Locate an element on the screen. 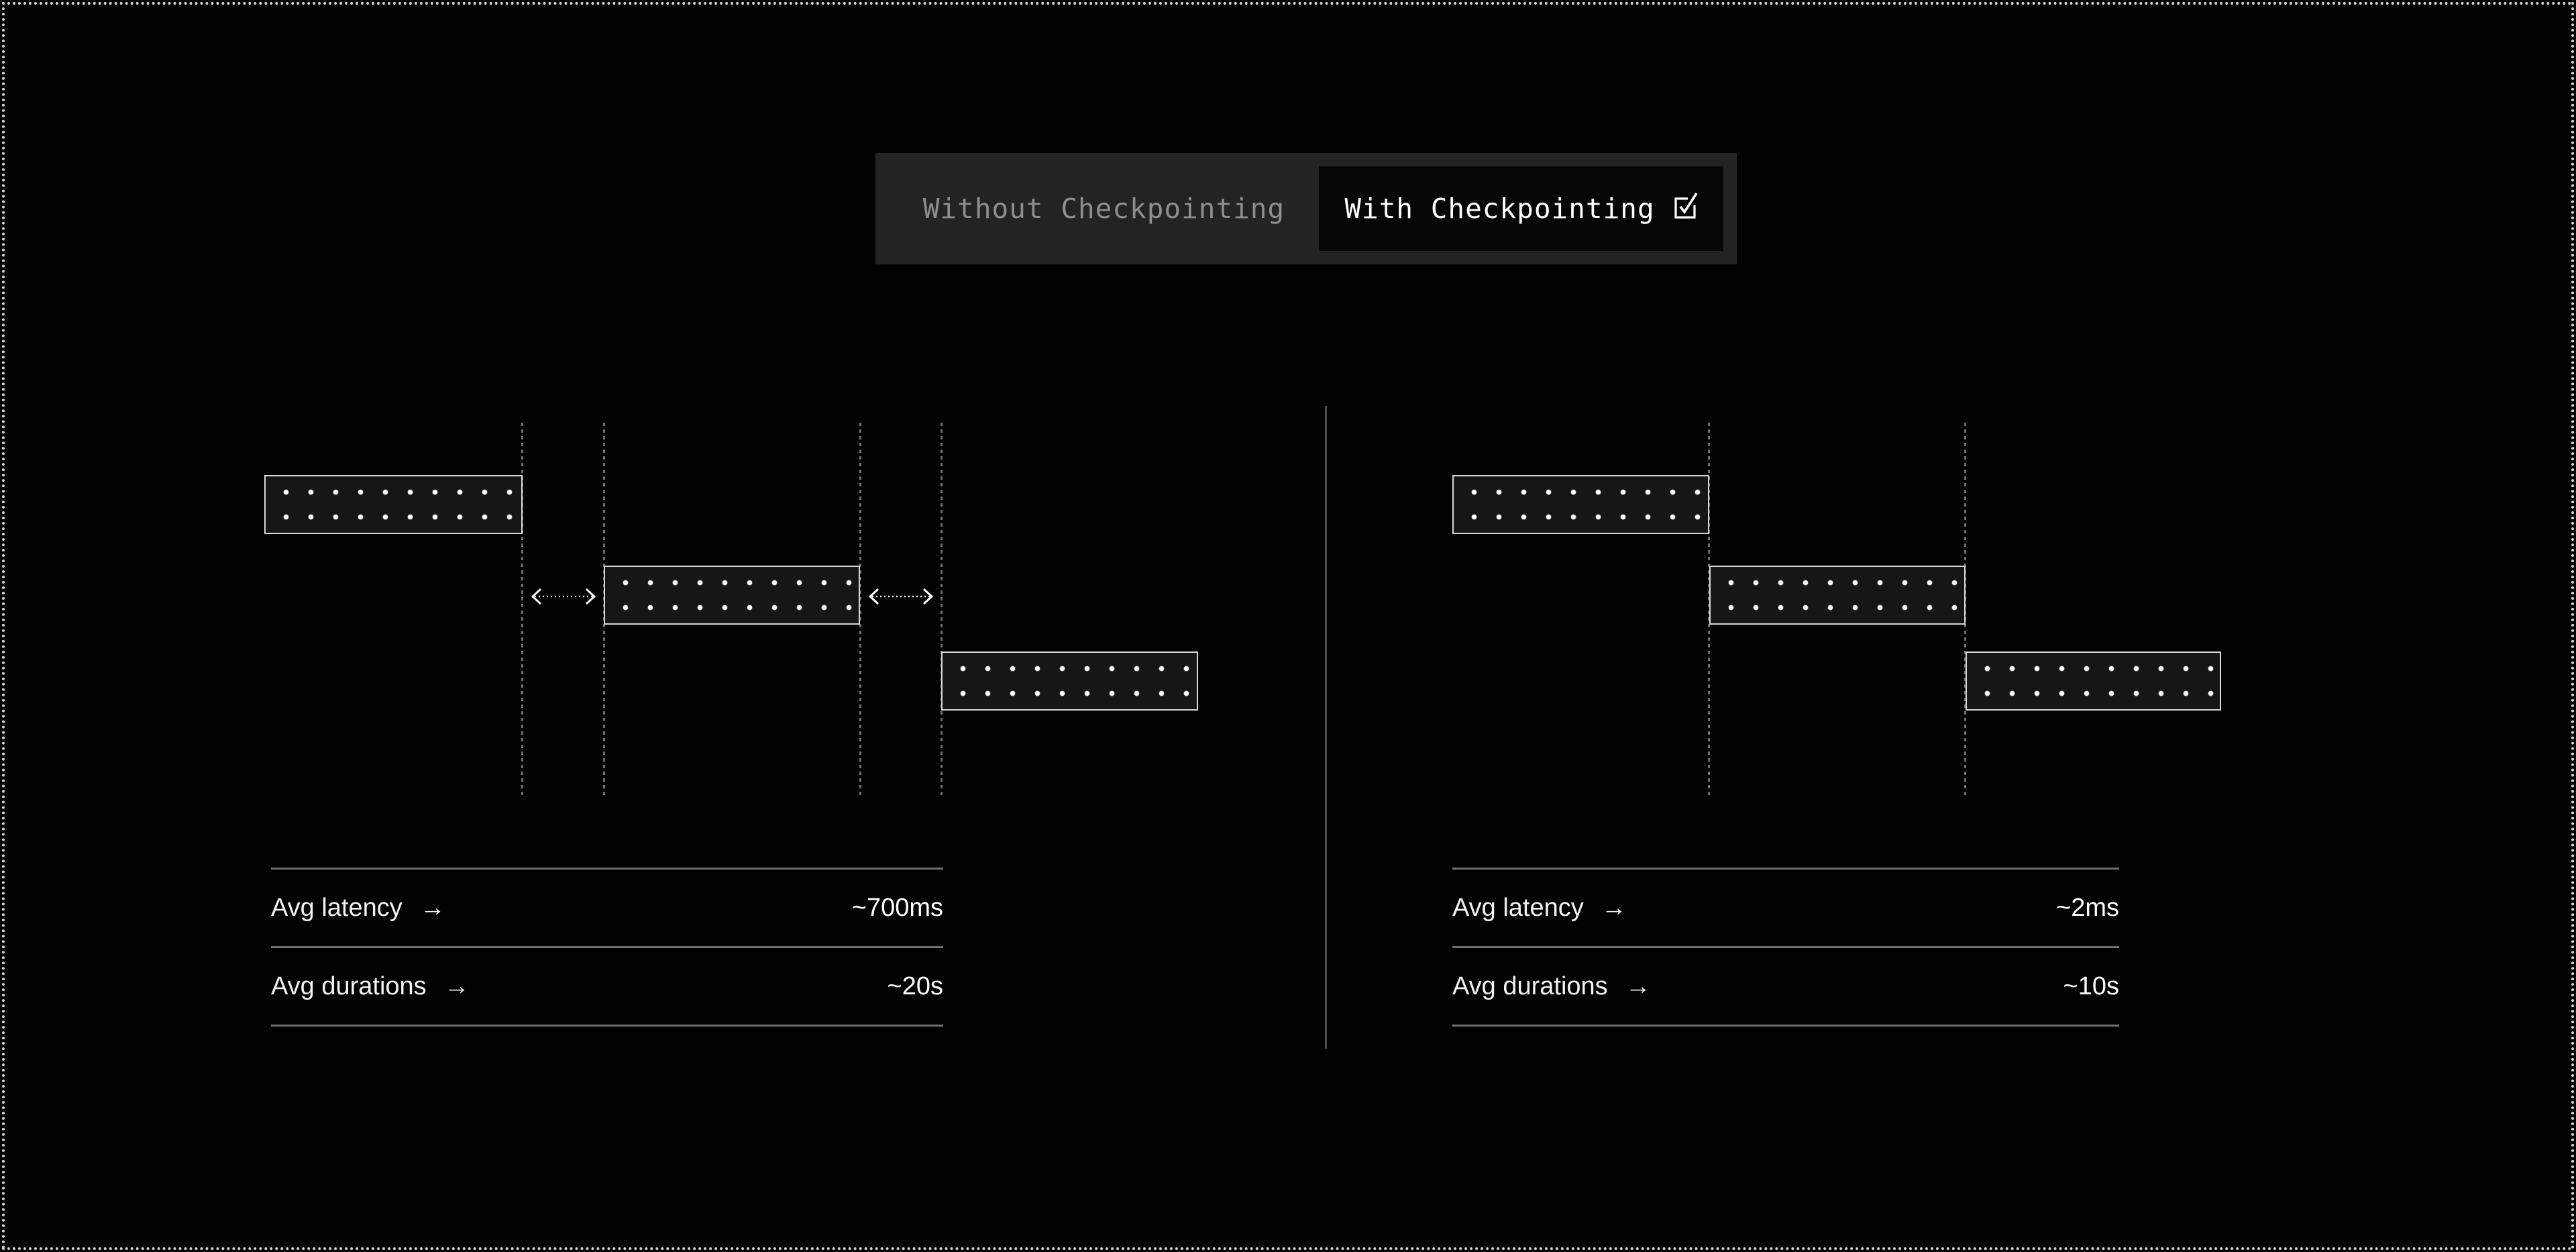  tab-with-checkpointing: With Checkpointing is located at coordinates (1521, 208).